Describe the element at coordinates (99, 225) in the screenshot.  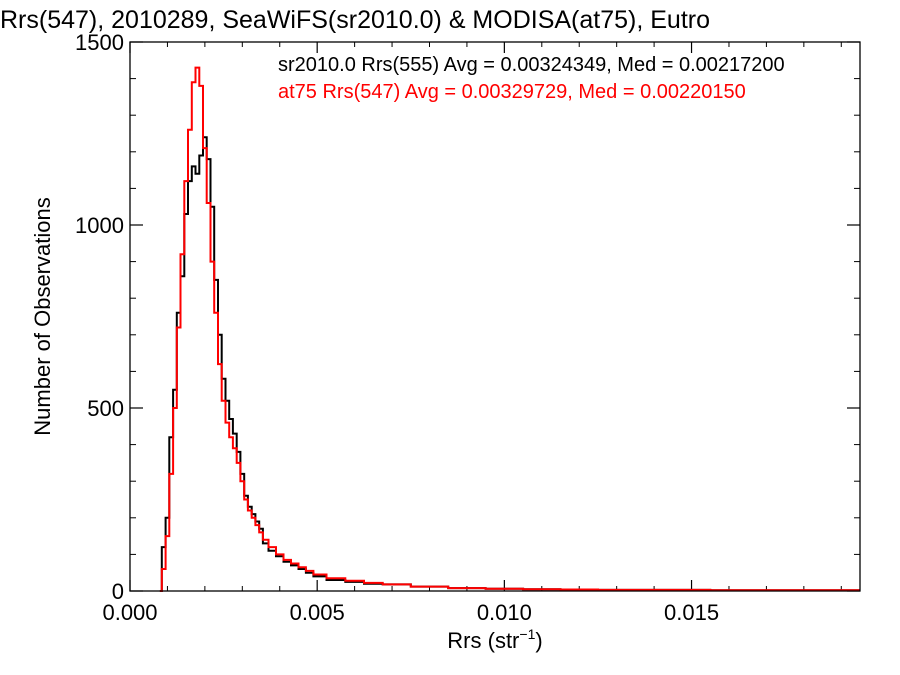
I see `y-tick-label: 1000` at that location.